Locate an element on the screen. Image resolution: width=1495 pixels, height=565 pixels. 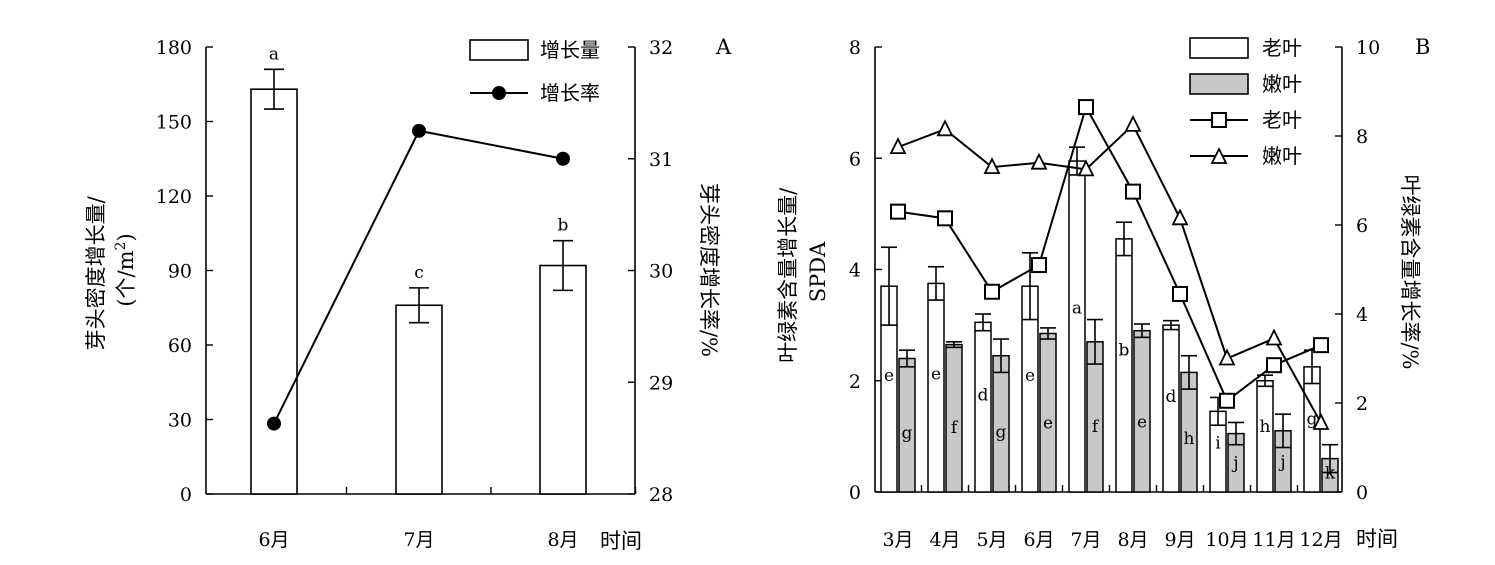
panel-b-right-tick-label: 2 is located at coordinates (1362, 404).